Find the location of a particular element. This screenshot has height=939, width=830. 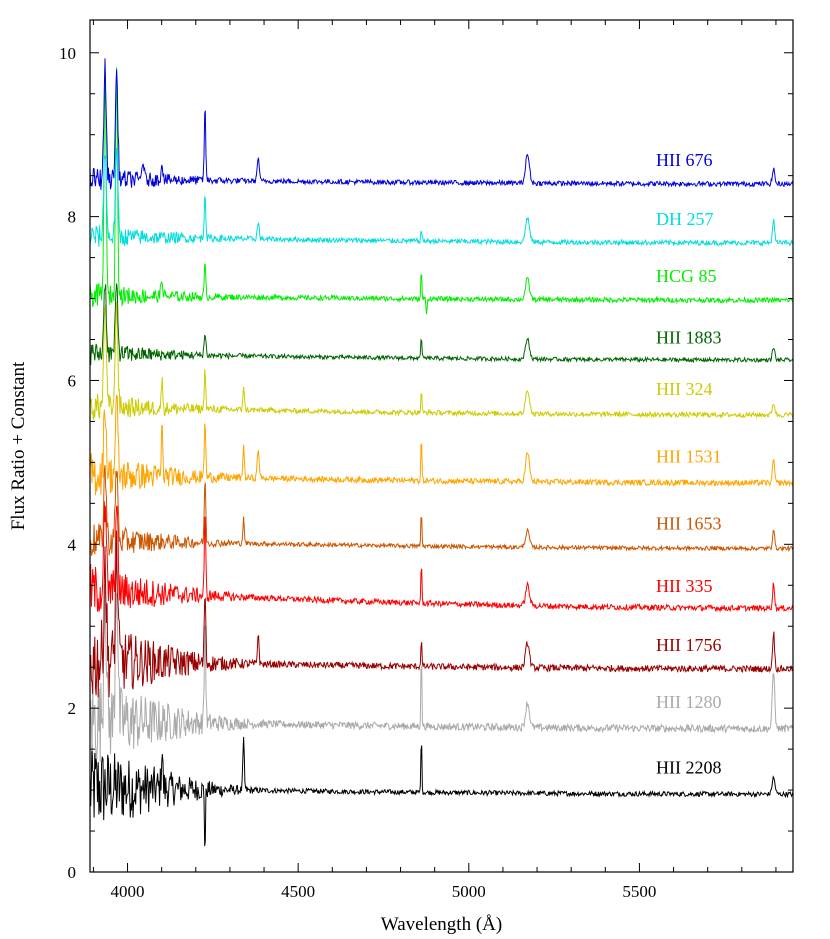

x-axis-title: Wavelength (Å) is located at coordinates (441, 924).